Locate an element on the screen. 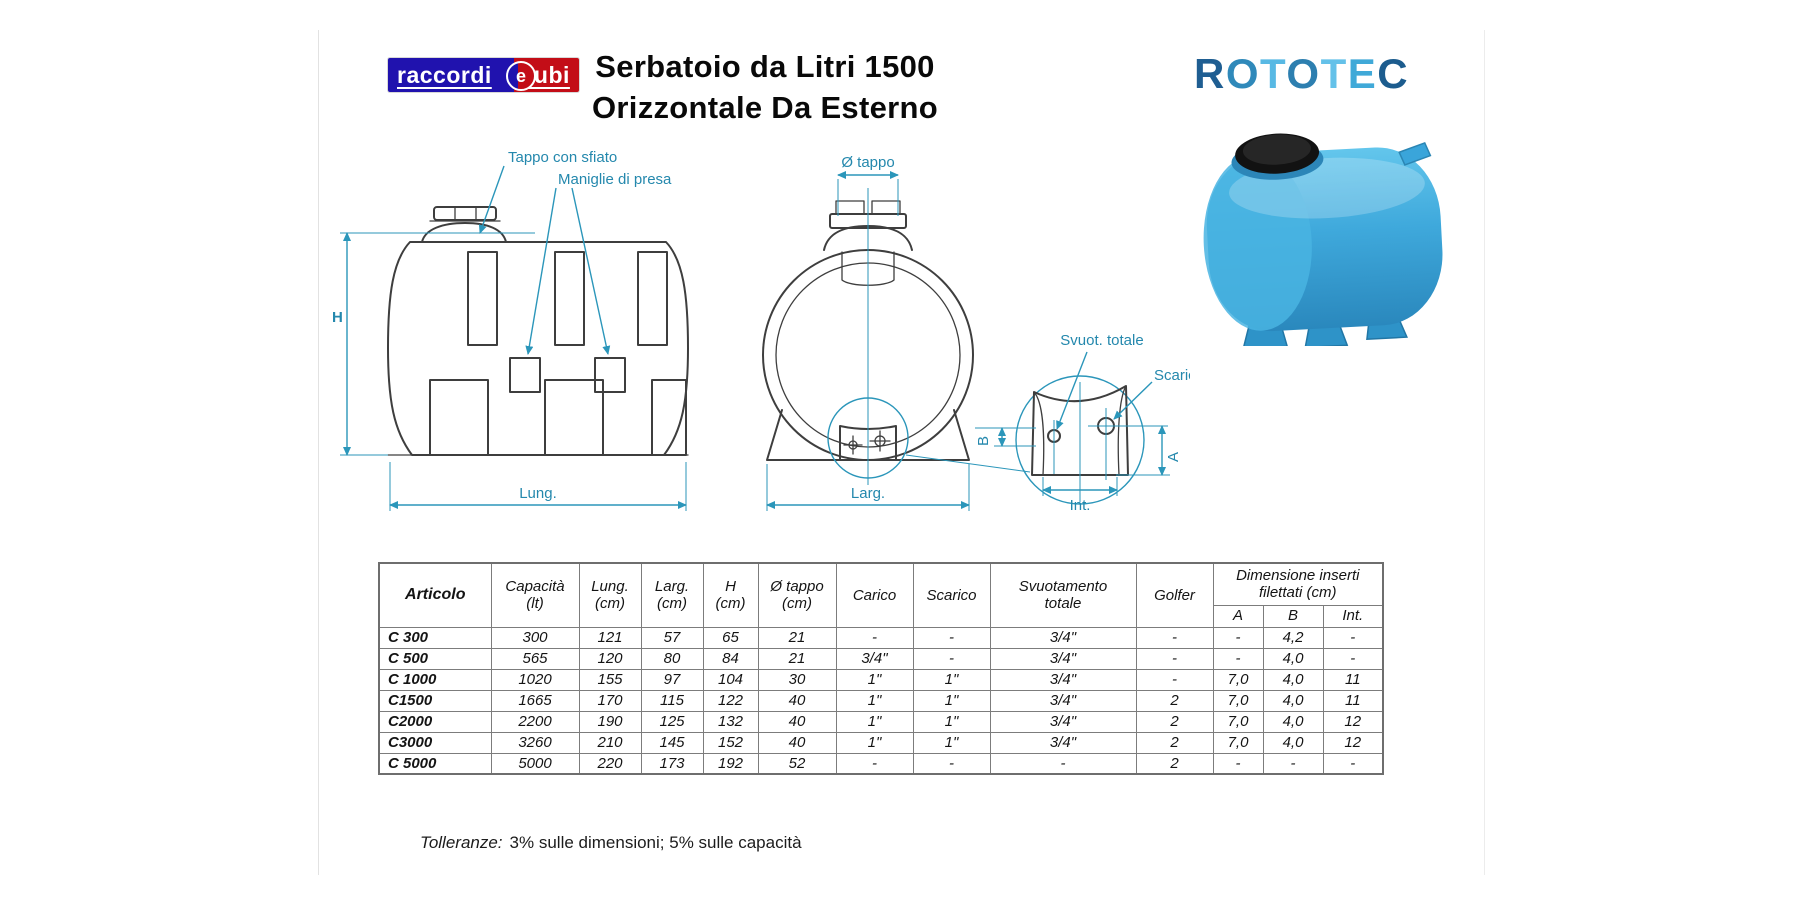 The width and height of the screenshot is (1800, 900). col-header-group-inserti: Dimensione inserti filettati (cm) is located at coordinates (1298, 584).